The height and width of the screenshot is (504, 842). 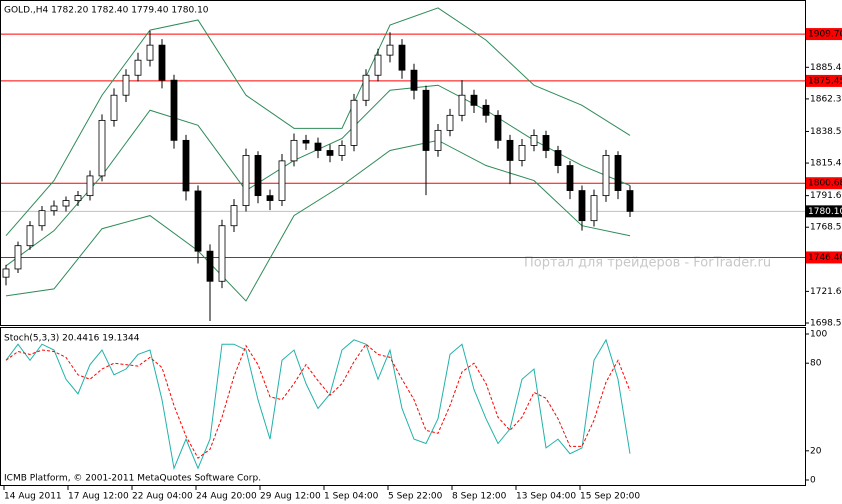 I want to click on y-tick-label: 1862.30, so click(x=826, y=99).